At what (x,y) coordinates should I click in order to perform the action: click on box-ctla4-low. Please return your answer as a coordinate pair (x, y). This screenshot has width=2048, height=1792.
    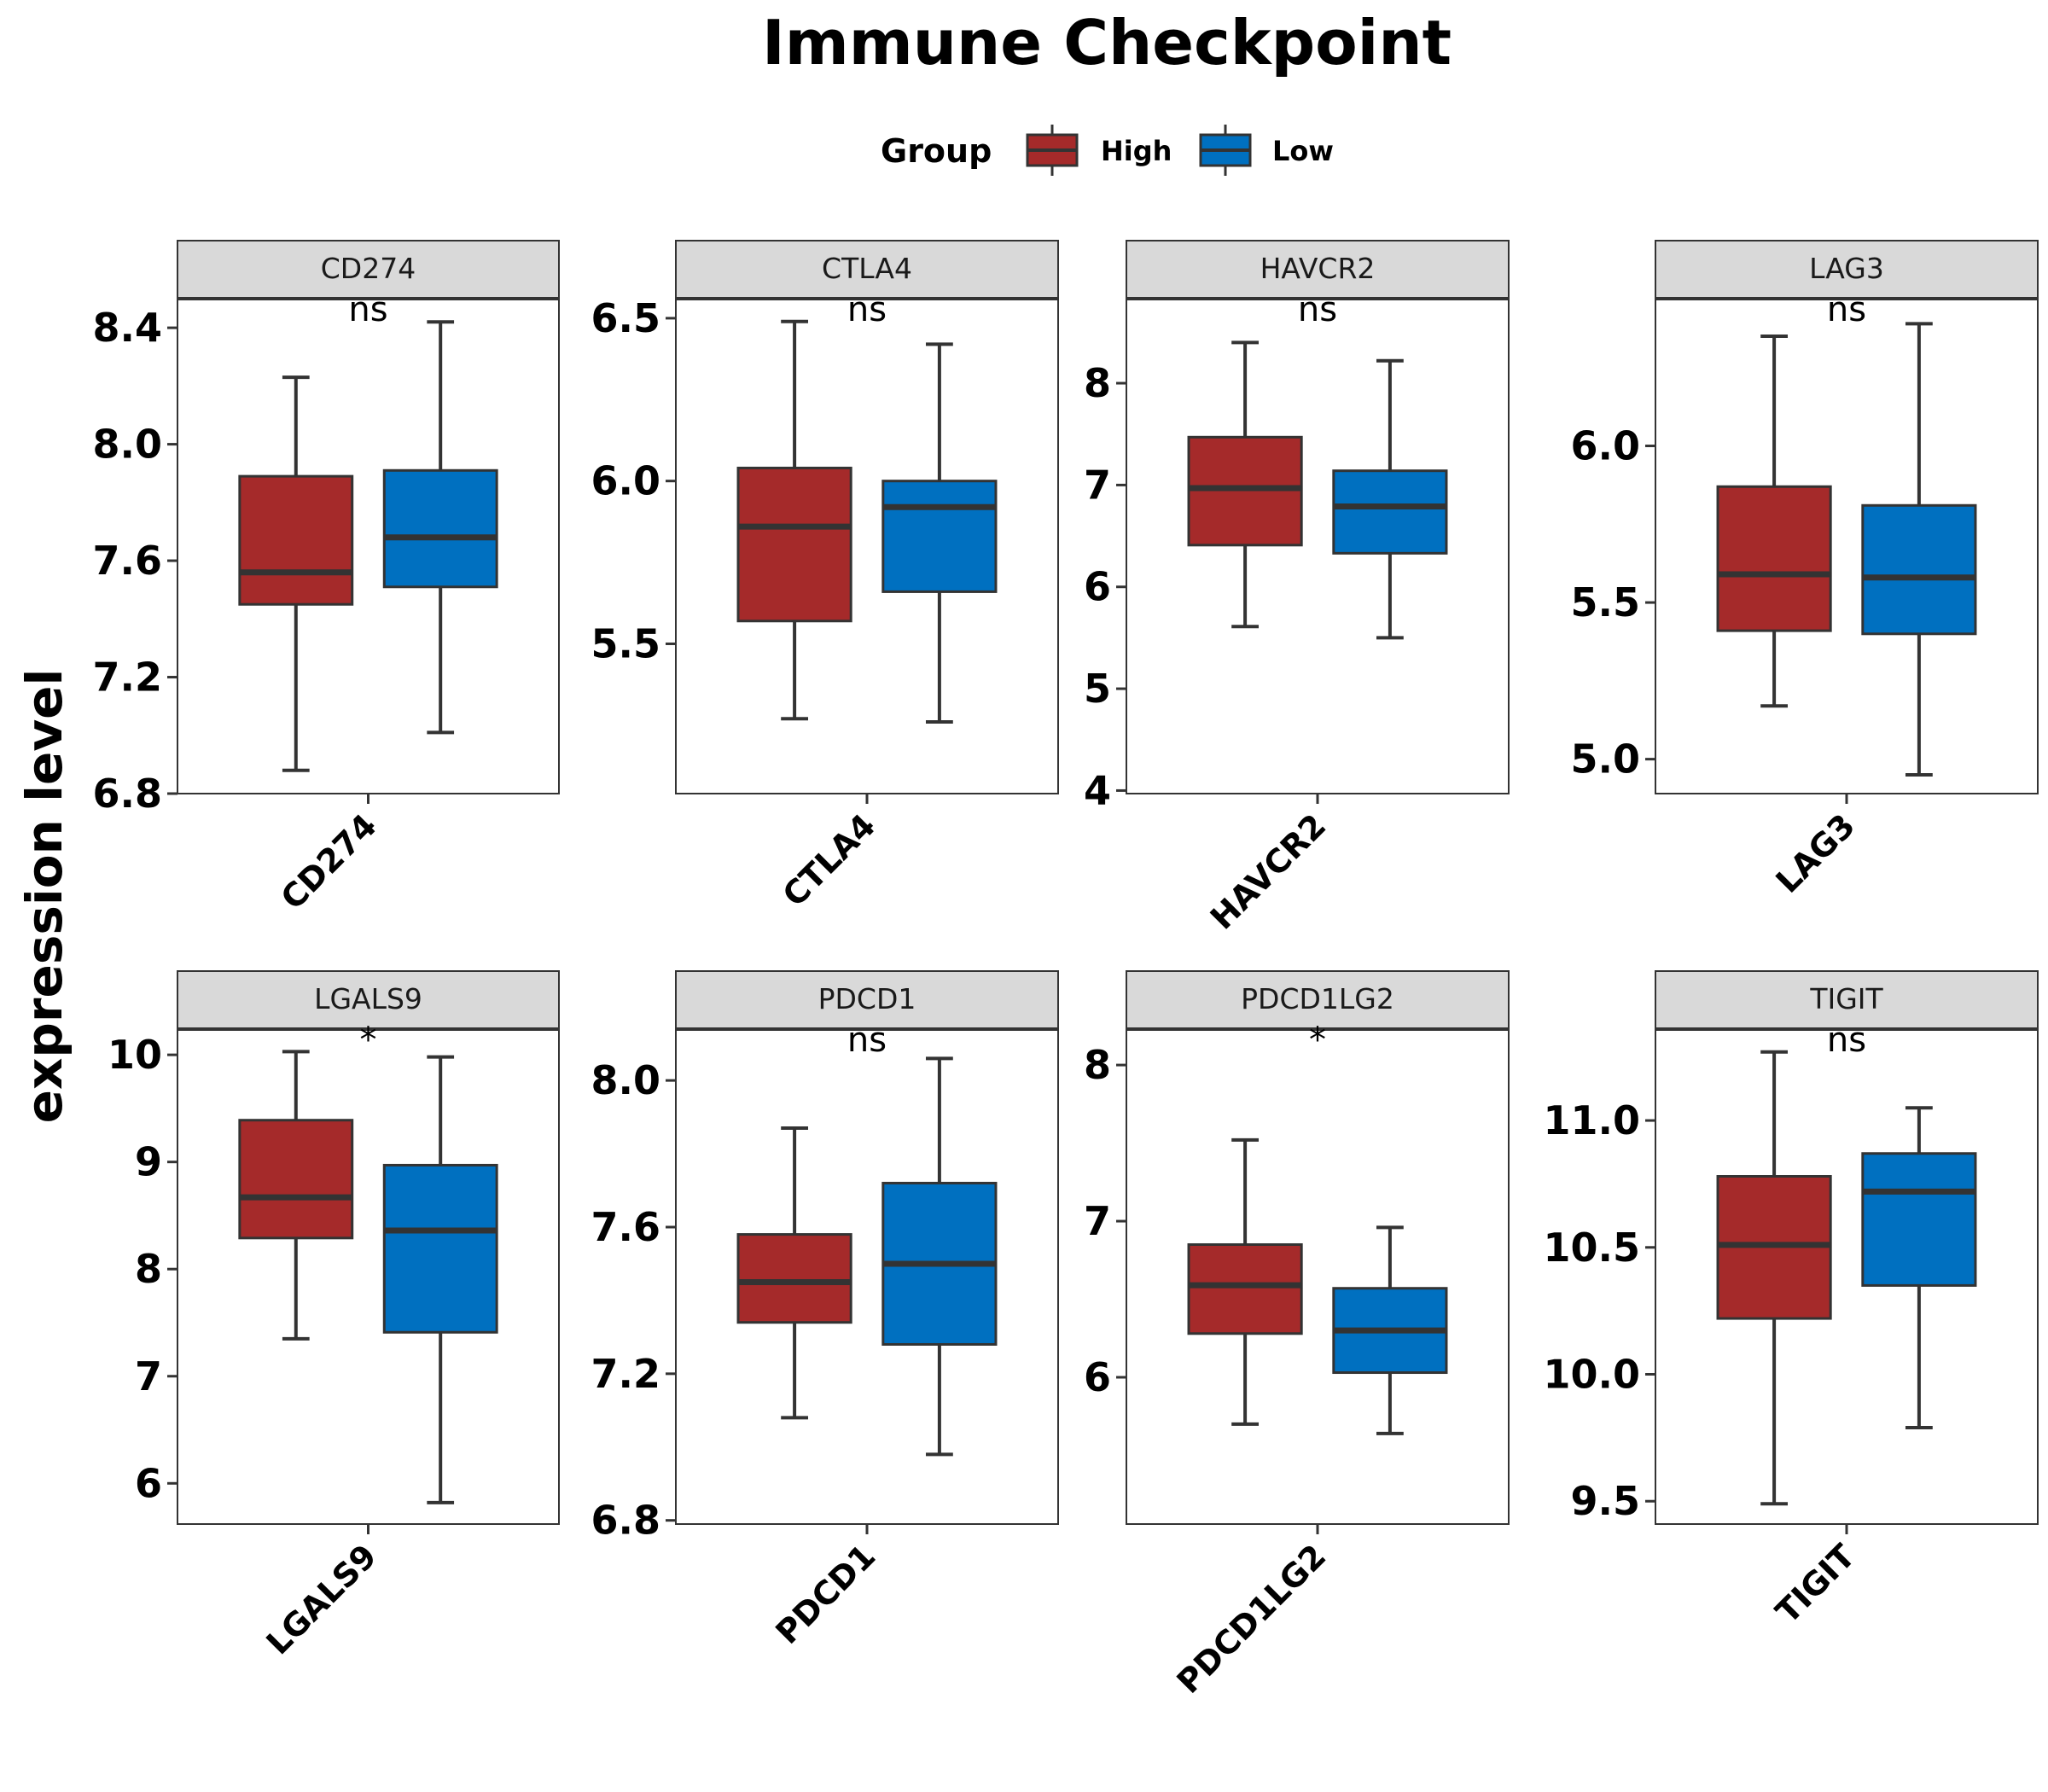
    Looking at the image, I should click on (940, 533).